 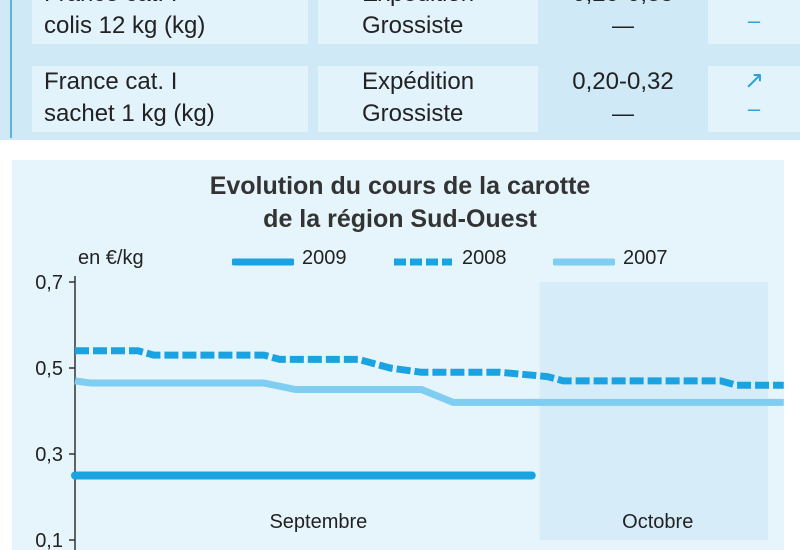 What do you see at coordinates (400, 186) in the screenshot?
I see `chart-title-line1: Evolution du cours de la carotte` at bounding box center [400, 186].